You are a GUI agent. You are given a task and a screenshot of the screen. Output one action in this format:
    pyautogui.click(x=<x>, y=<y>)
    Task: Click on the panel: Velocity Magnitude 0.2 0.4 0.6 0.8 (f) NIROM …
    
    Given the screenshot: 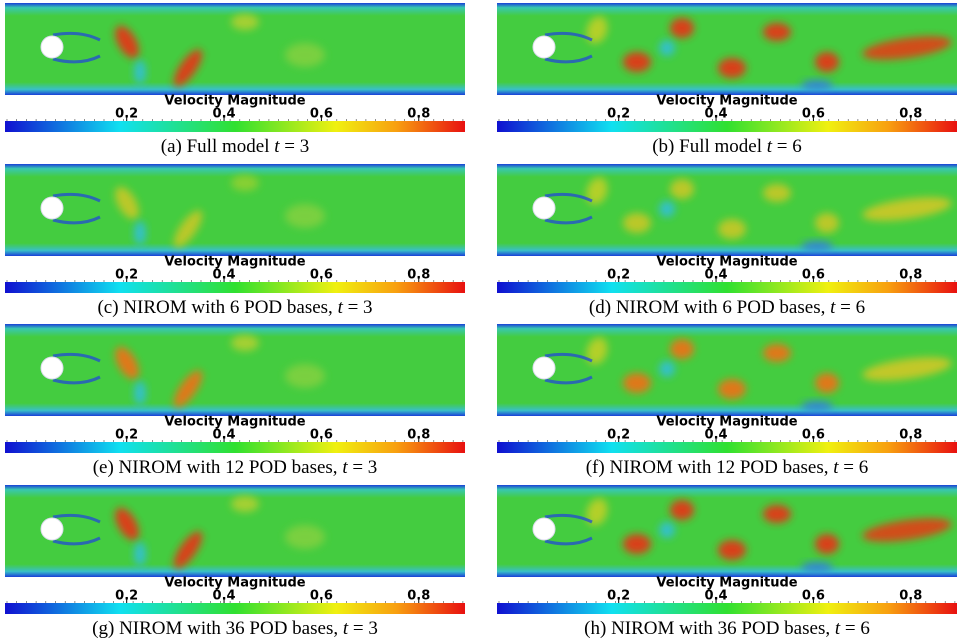 What is the action you would take?
    pyautogui.click(x=727, y=401)
    